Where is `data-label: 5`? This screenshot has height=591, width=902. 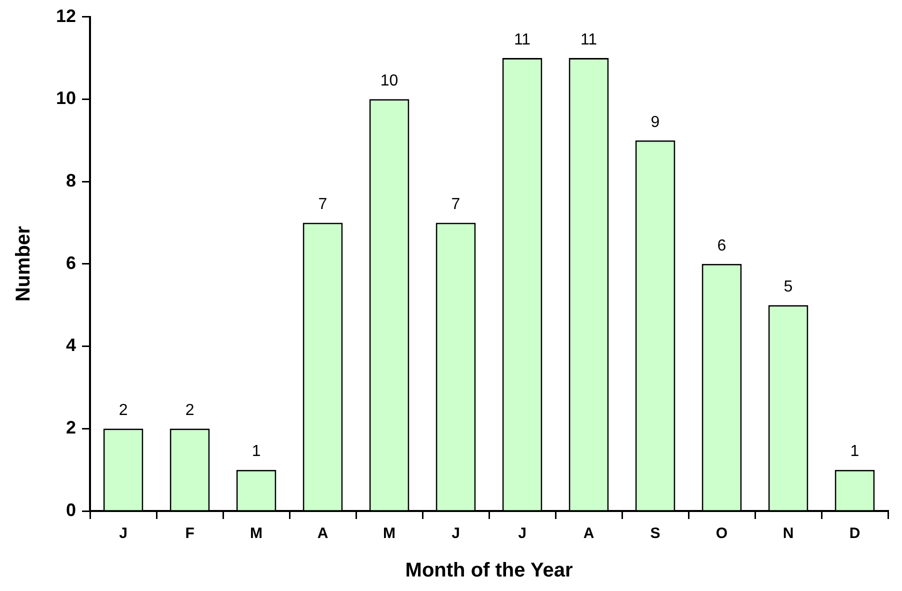 data-label: 5 is located at coordinates (788, 287).